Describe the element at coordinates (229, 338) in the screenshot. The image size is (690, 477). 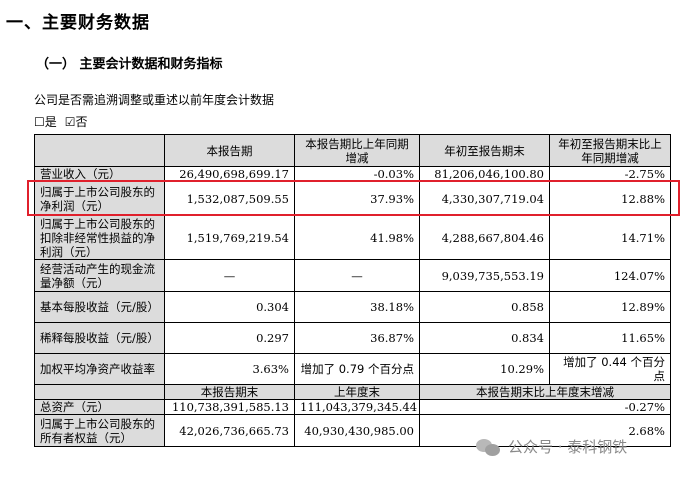
I see `cell-value: 0.297` at that location.